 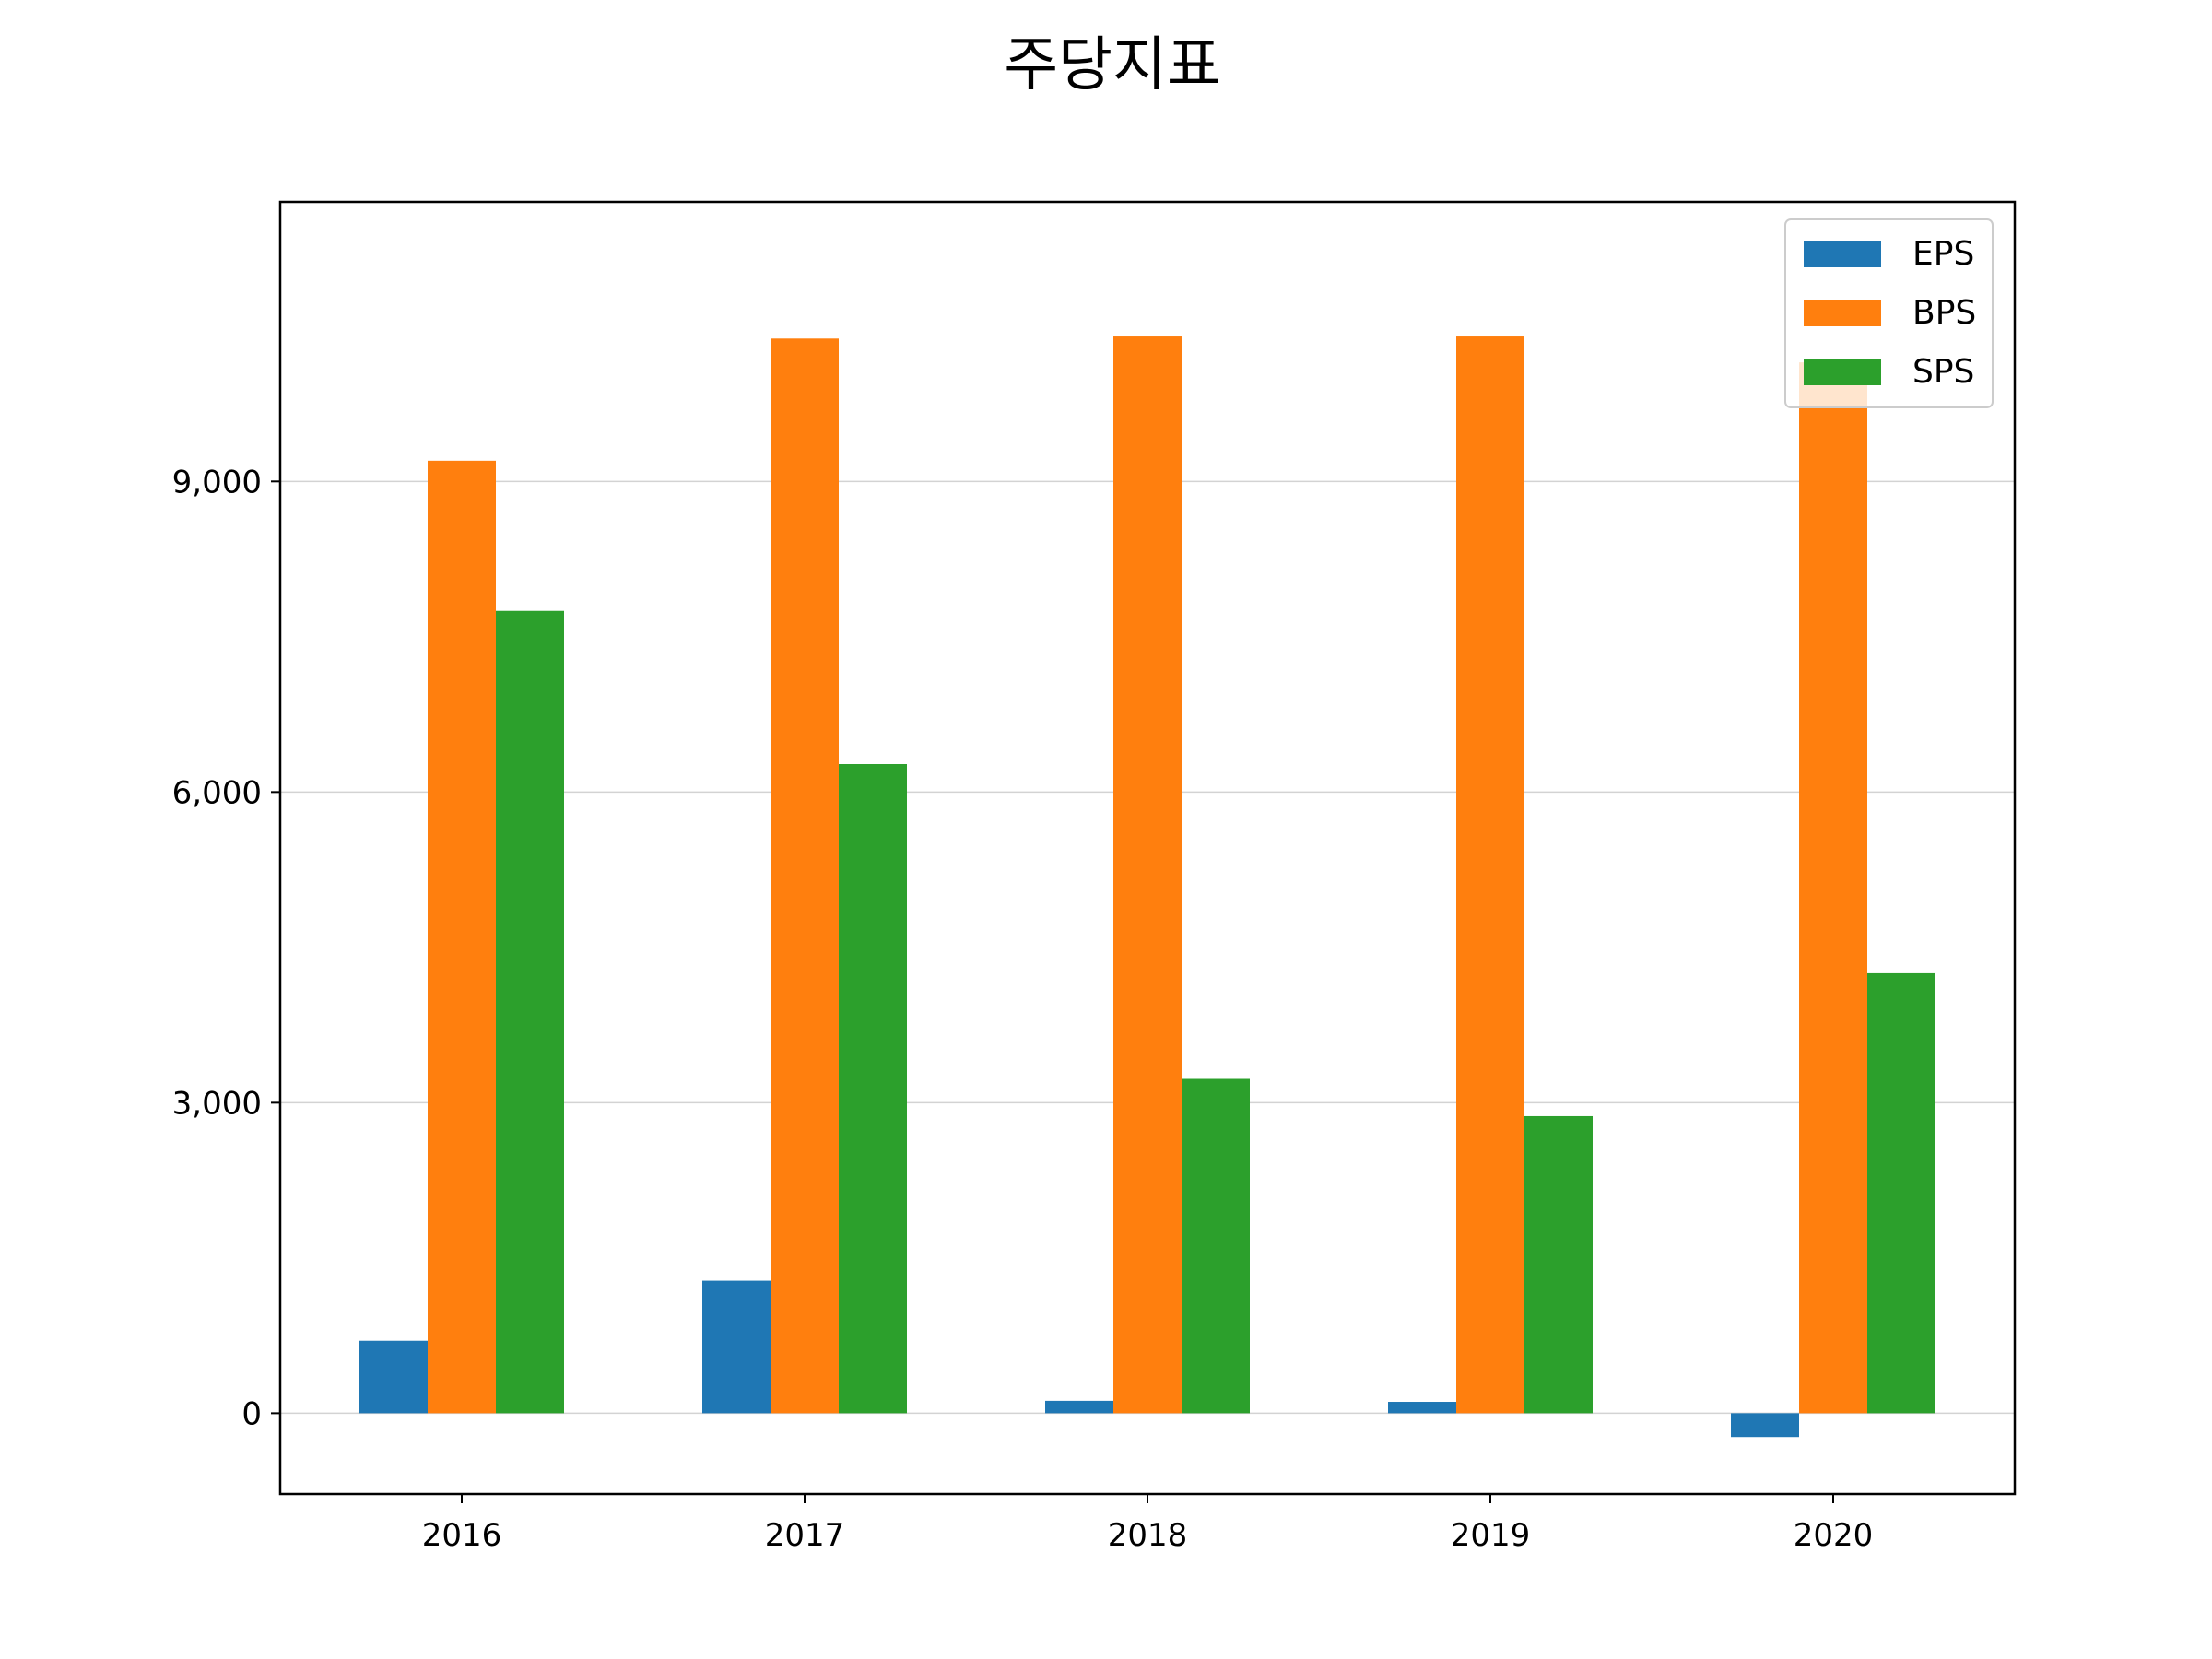 I want to click on bar-eps-2017, so click(x=736, y=1347).